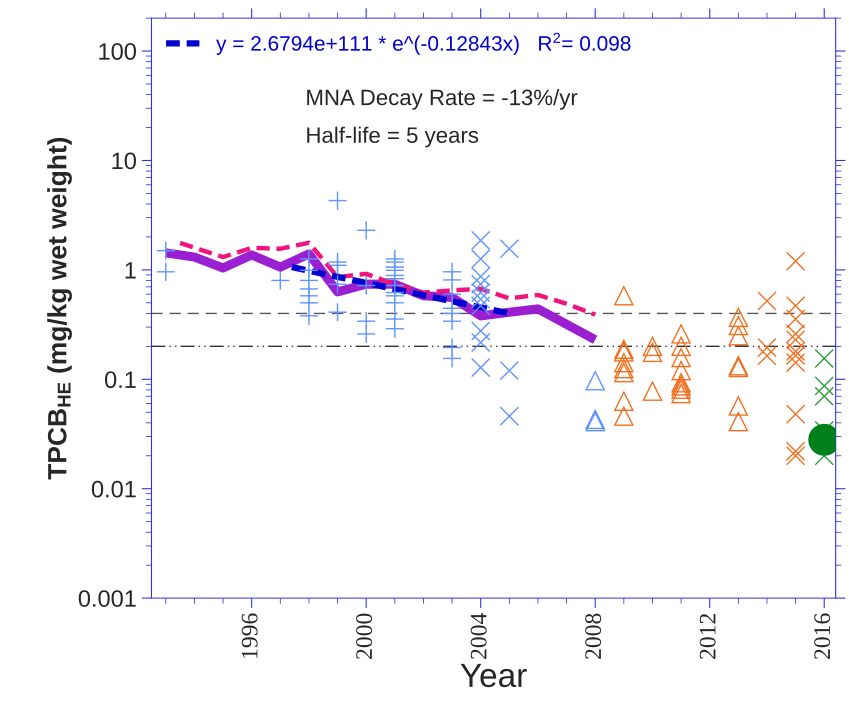  I want to click on legend-label: y = 2.6794e+111 * e^(-0.12843x) R$^{2}$= 0.098, so click(423, 43).